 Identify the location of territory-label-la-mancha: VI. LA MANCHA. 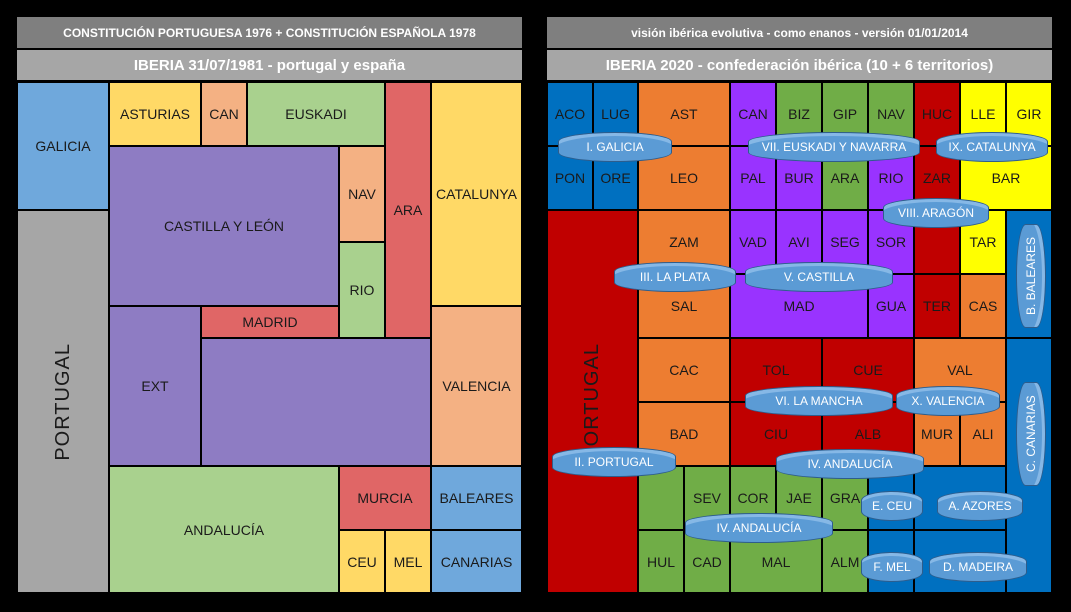
(819, 401).